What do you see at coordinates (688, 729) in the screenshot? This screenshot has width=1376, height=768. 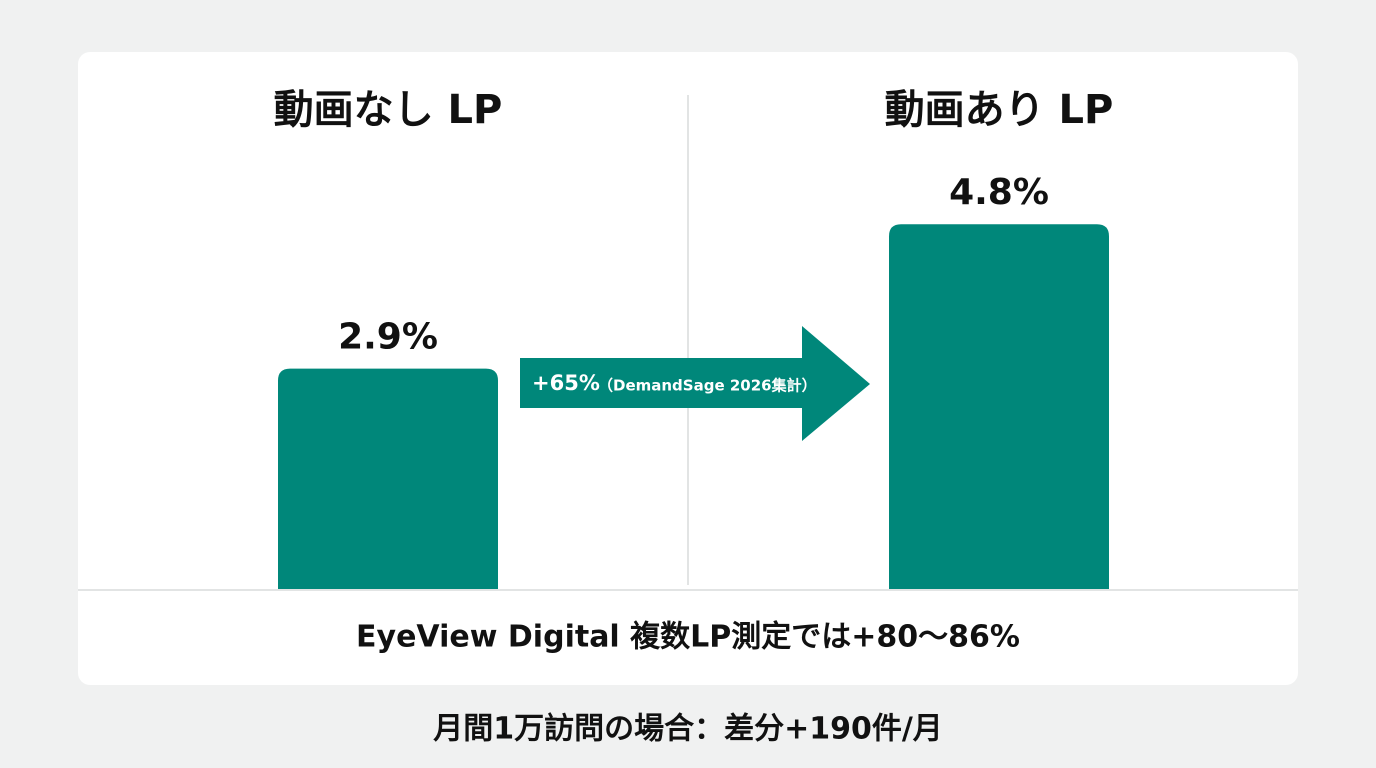 I see `summary: 月間1万訪問の場合：差分+190件/月` at bounding box center [688, 729].